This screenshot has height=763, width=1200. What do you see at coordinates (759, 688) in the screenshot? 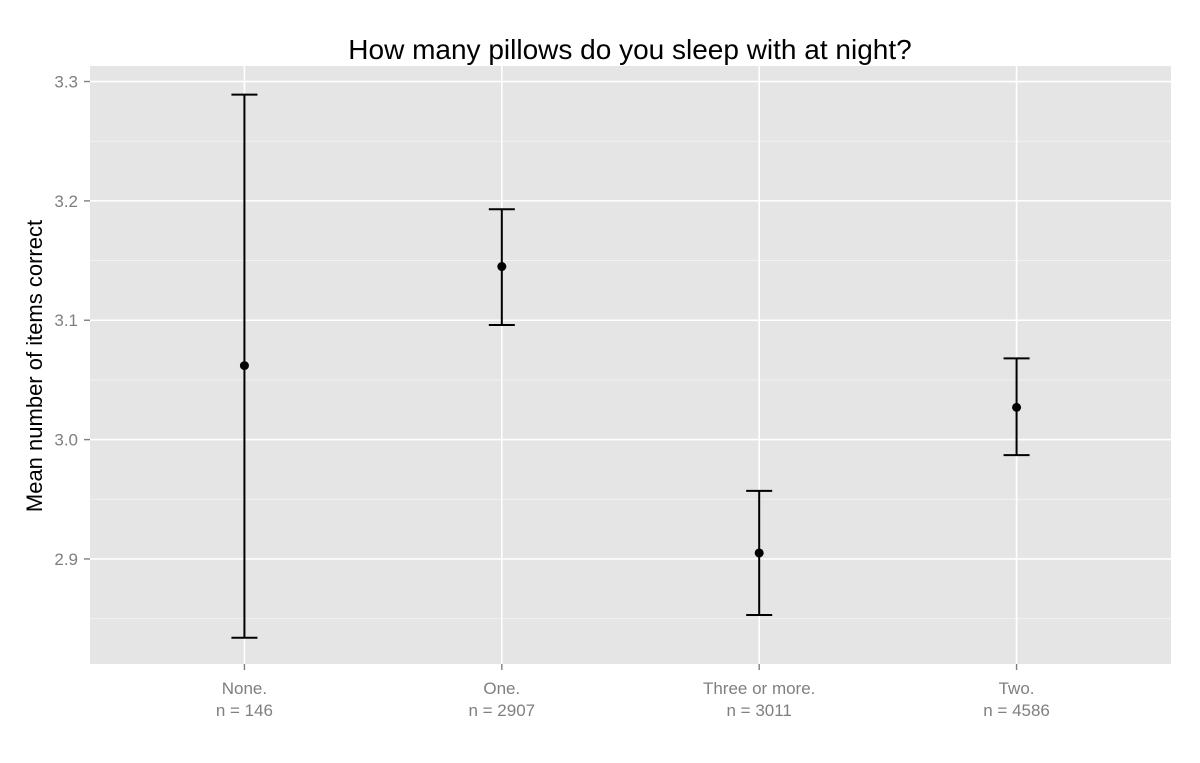
I see `x-tick-label: Three or more.` at bounding box center [759, 688].